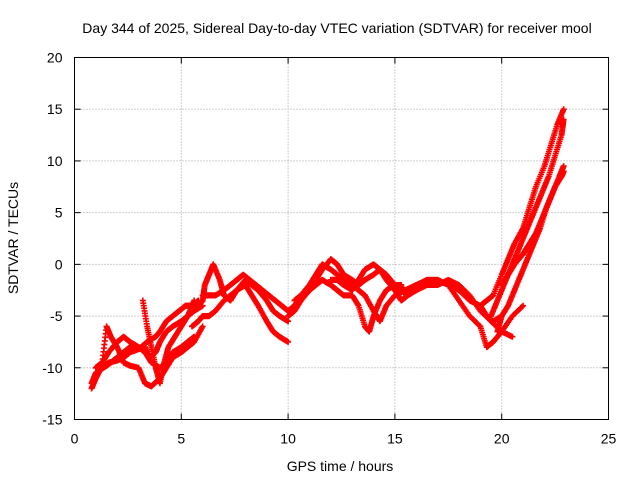  What do you see at coordinates (288, 439) in the screenshot?
I see `x-tick-label: 10` at bounding box center [288, 439].